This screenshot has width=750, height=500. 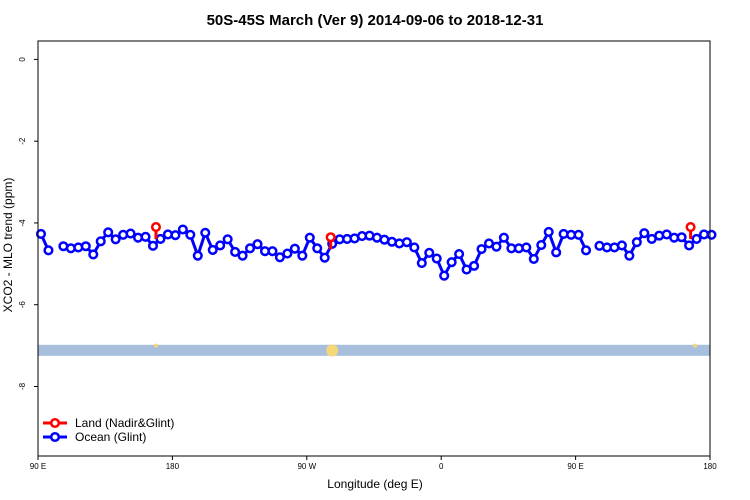 What do you see at coordinates (28, 223) in the screenshot?
I see `y-axis-ticks: 0 -2 -4 -6 -8` at bounding box center [28, 223].